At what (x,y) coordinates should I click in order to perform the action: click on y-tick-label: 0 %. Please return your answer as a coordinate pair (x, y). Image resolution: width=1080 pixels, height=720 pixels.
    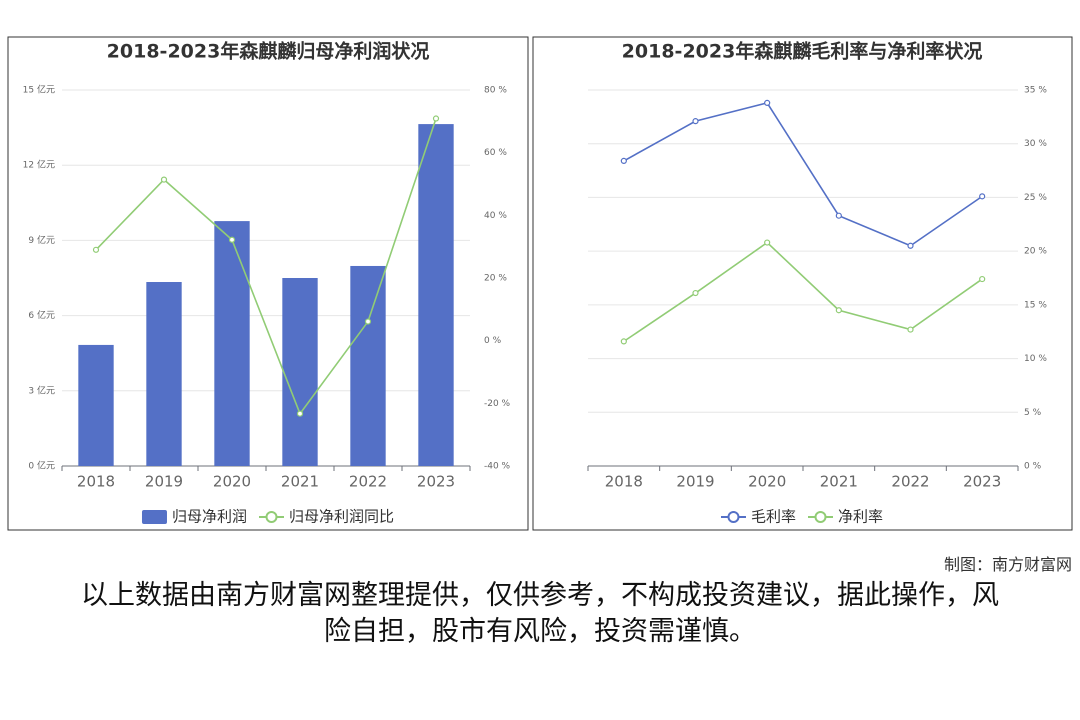
    Looking at the image, I should click on (1033, 467).